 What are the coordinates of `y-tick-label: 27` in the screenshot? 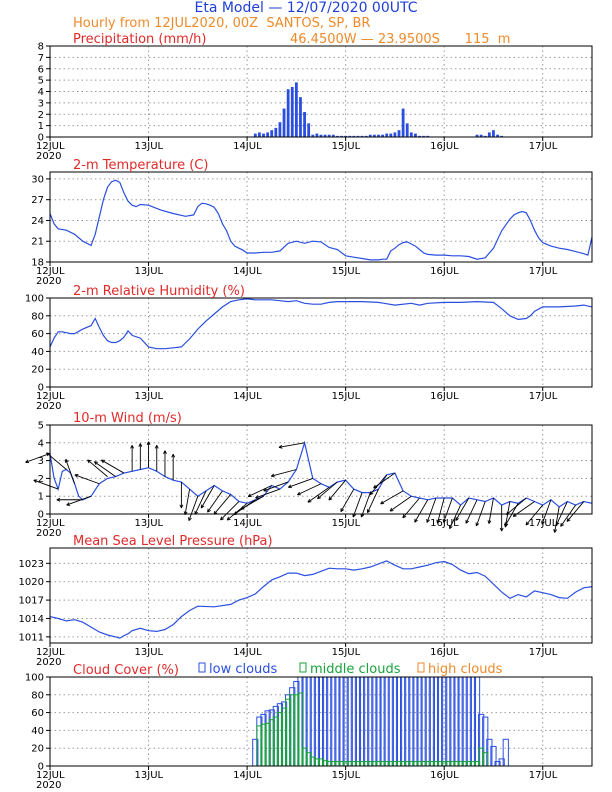 It's located at (37, 200).